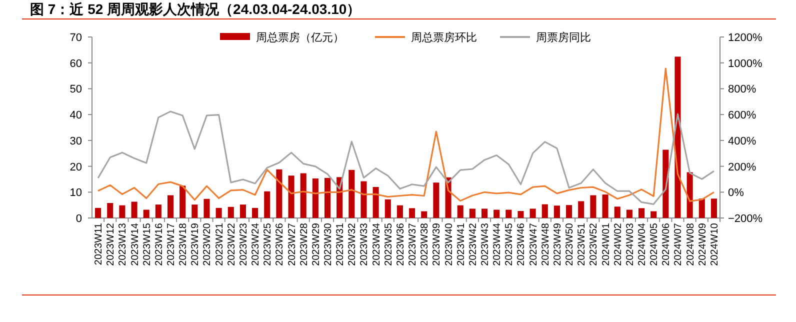  I want to click on x-tick-label: 2023W39, so click(437, 244).